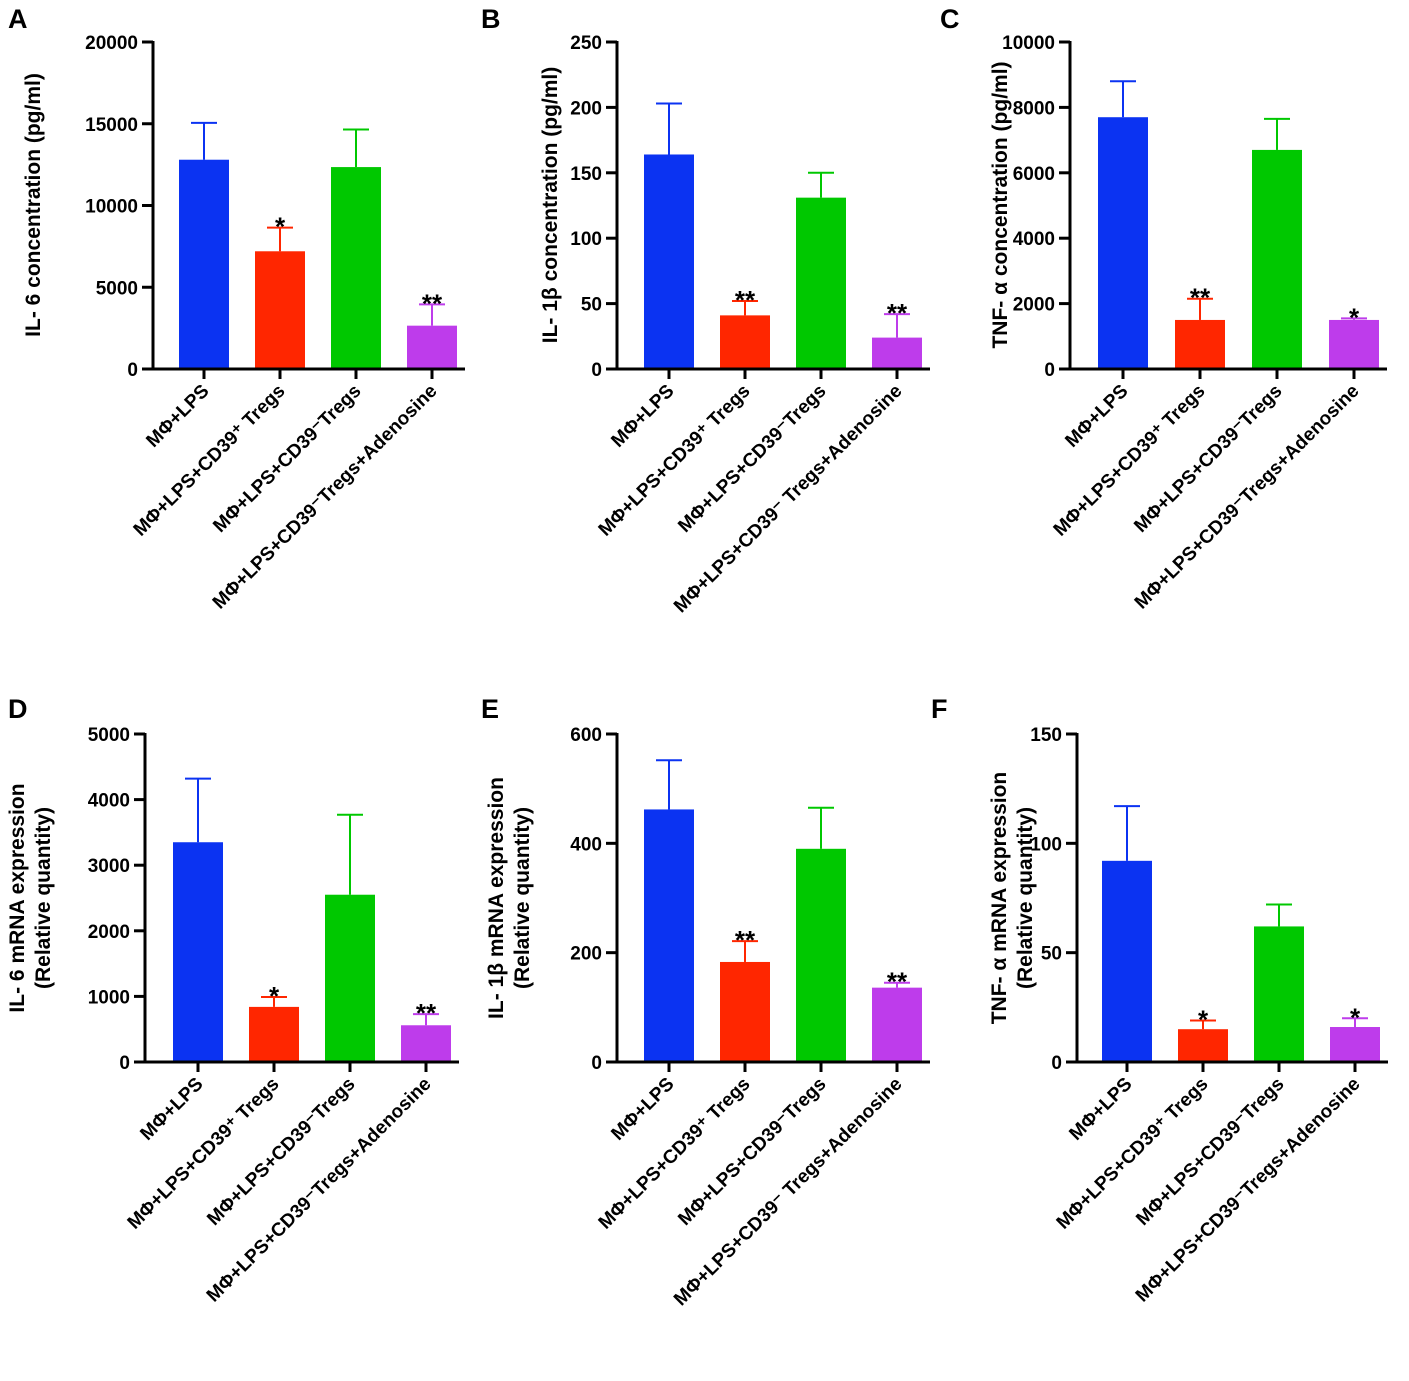  I want to click on y-axis-label-d: IL- 6 mRNA expression, so click(17, 897).